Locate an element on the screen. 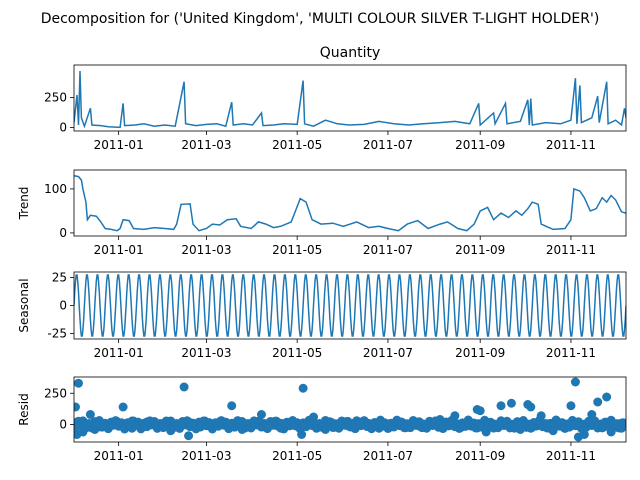 The height and width of the screenshot is (480, 640). seasonal-ytick-label: -25 is located at coordinates (57, 333).